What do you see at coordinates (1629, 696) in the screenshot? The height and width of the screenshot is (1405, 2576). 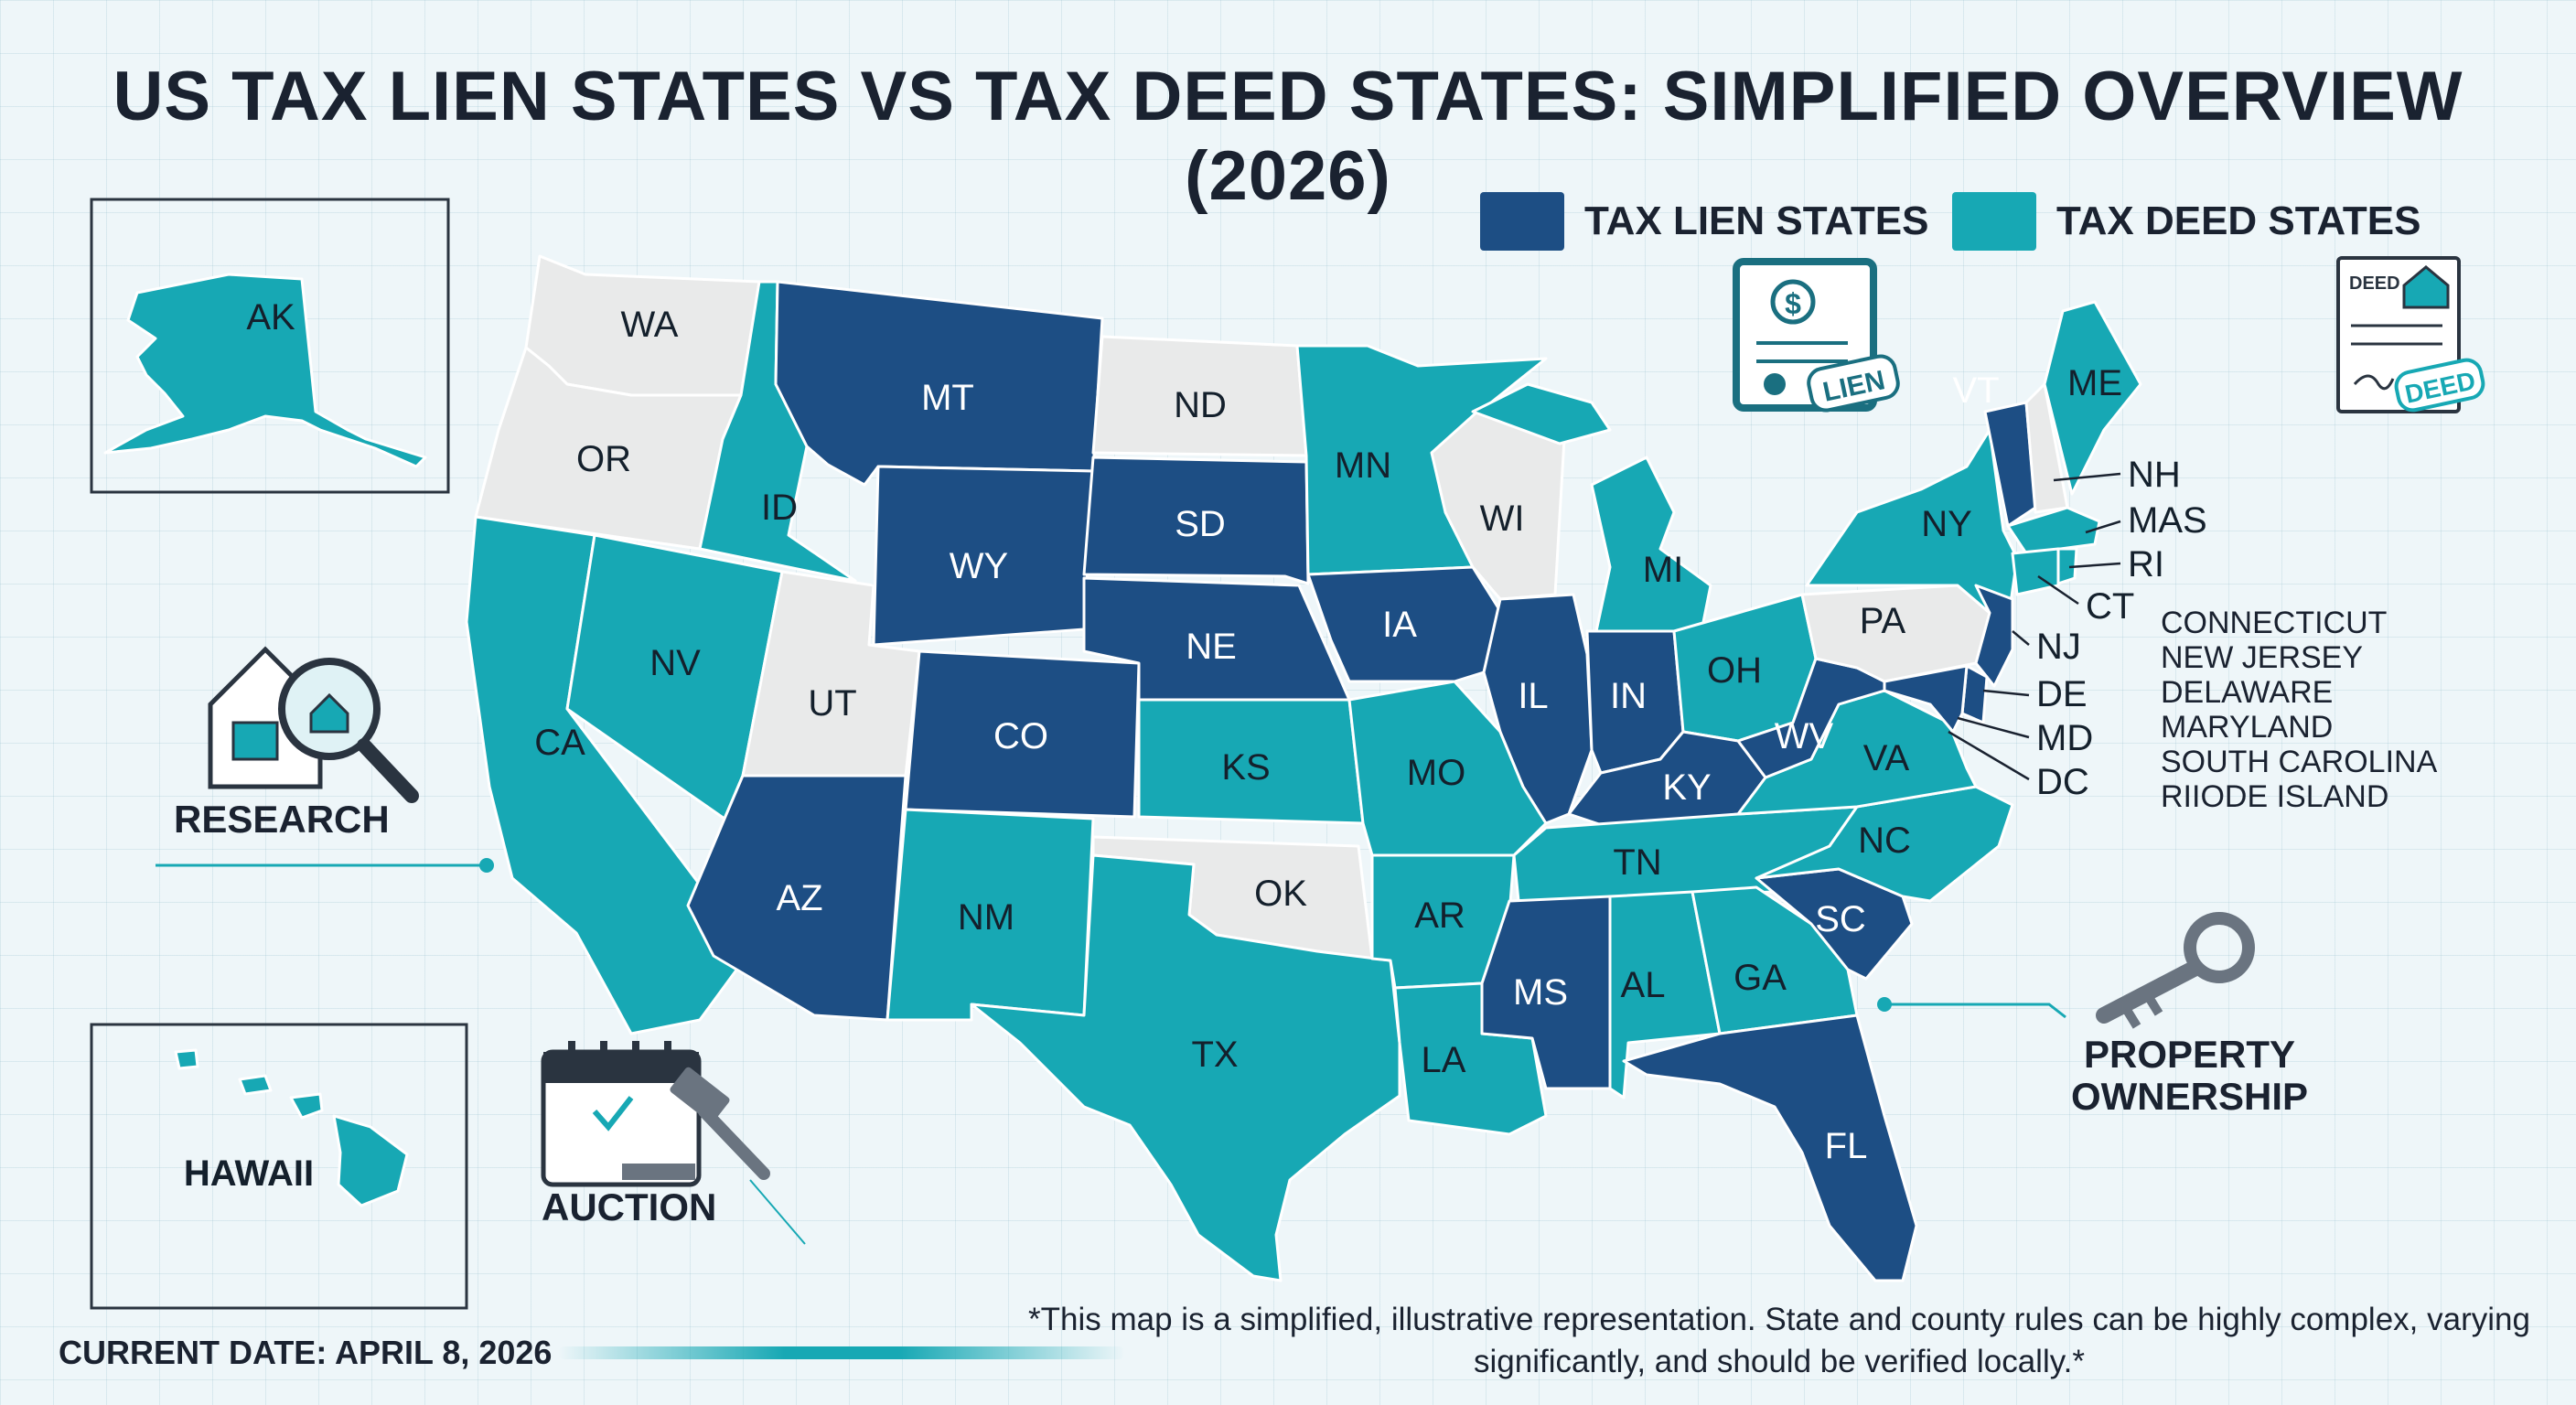 I see `label-in: IN` at bounding box center [1629, 696].